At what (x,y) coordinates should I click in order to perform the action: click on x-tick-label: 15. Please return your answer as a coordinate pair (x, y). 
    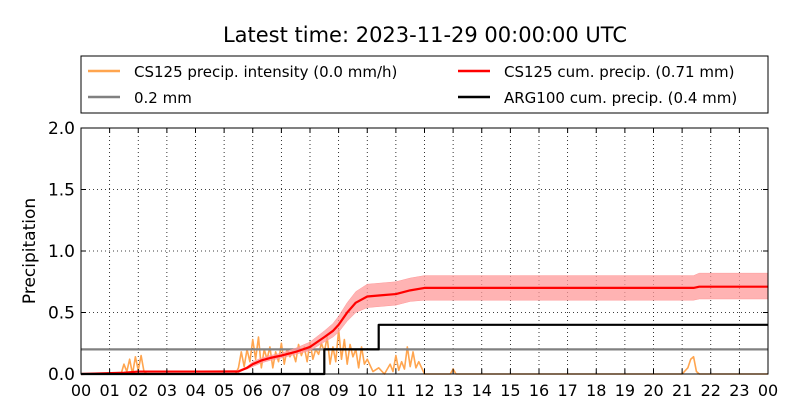
    Looking at the image, I should click on (510, 390).